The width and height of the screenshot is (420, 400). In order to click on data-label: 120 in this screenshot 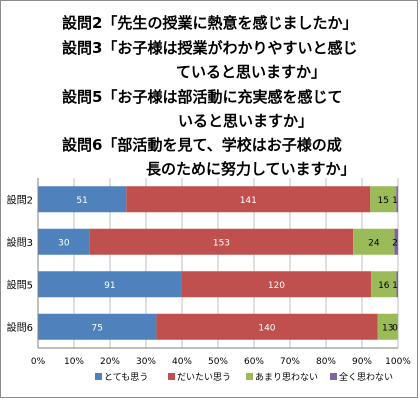, I will do `click(276, 286)`.